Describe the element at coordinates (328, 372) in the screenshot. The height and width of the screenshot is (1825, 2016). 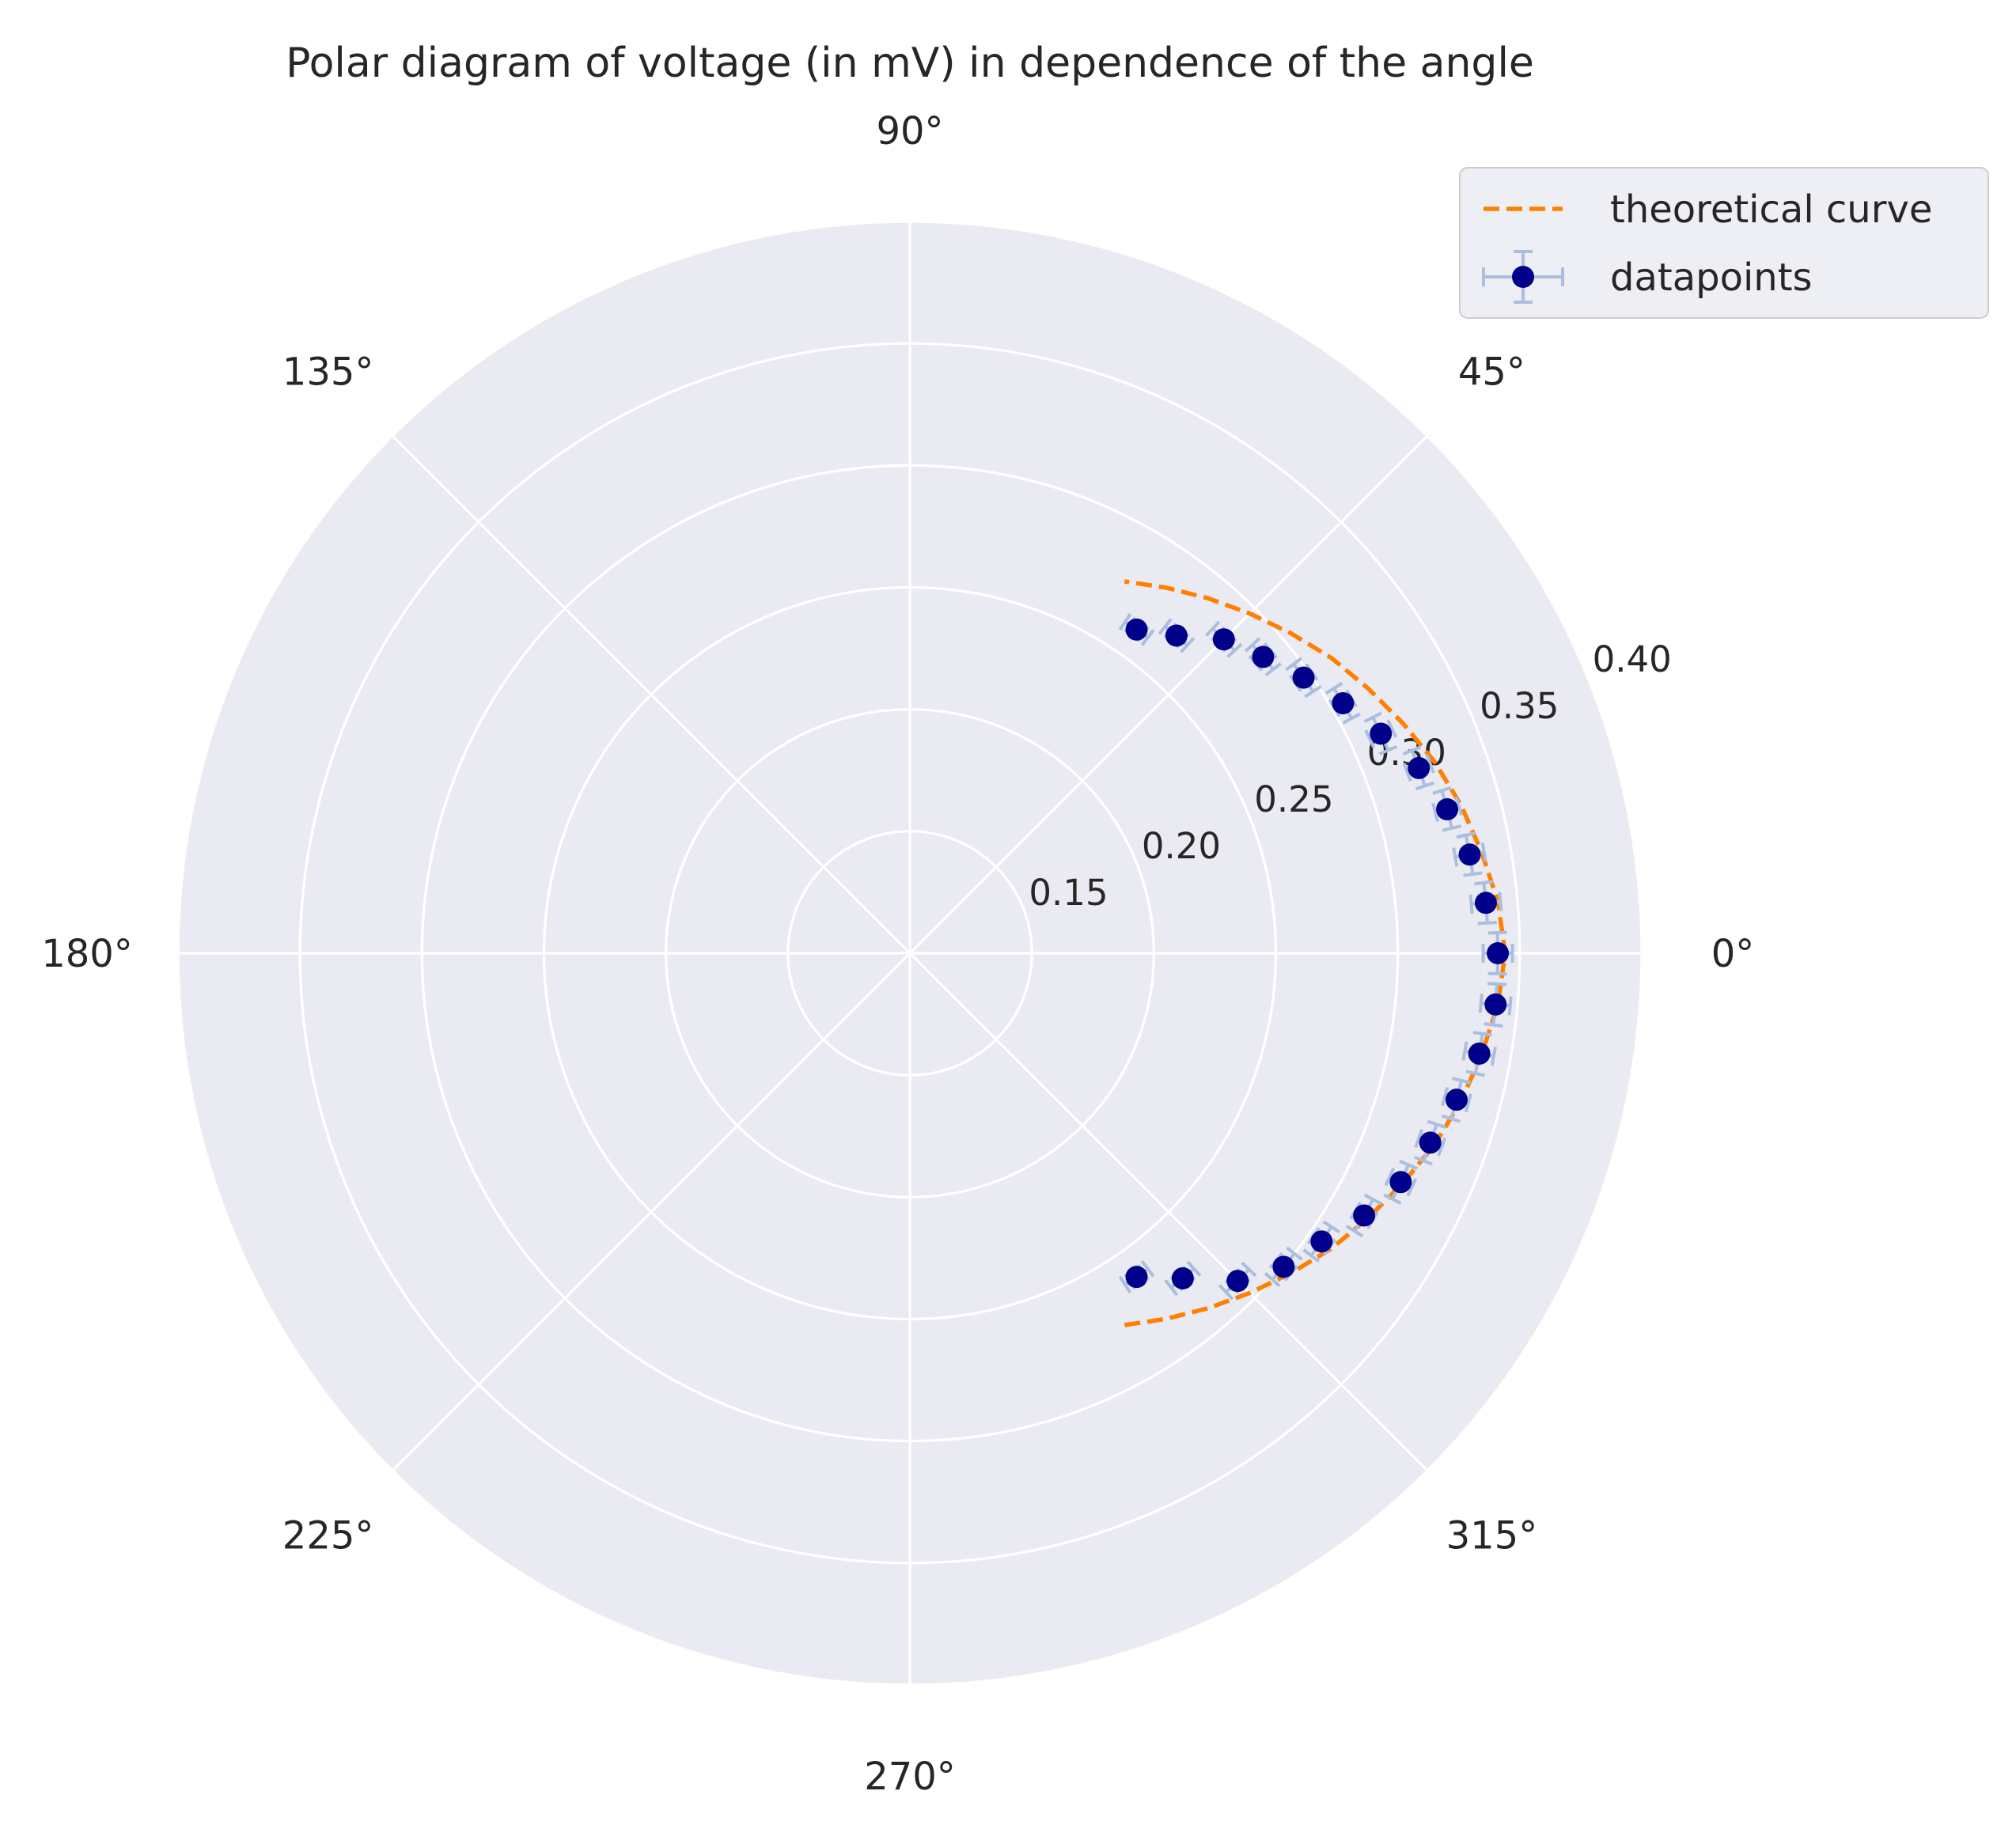
I see `angle-tick-label: 135°` at that location.